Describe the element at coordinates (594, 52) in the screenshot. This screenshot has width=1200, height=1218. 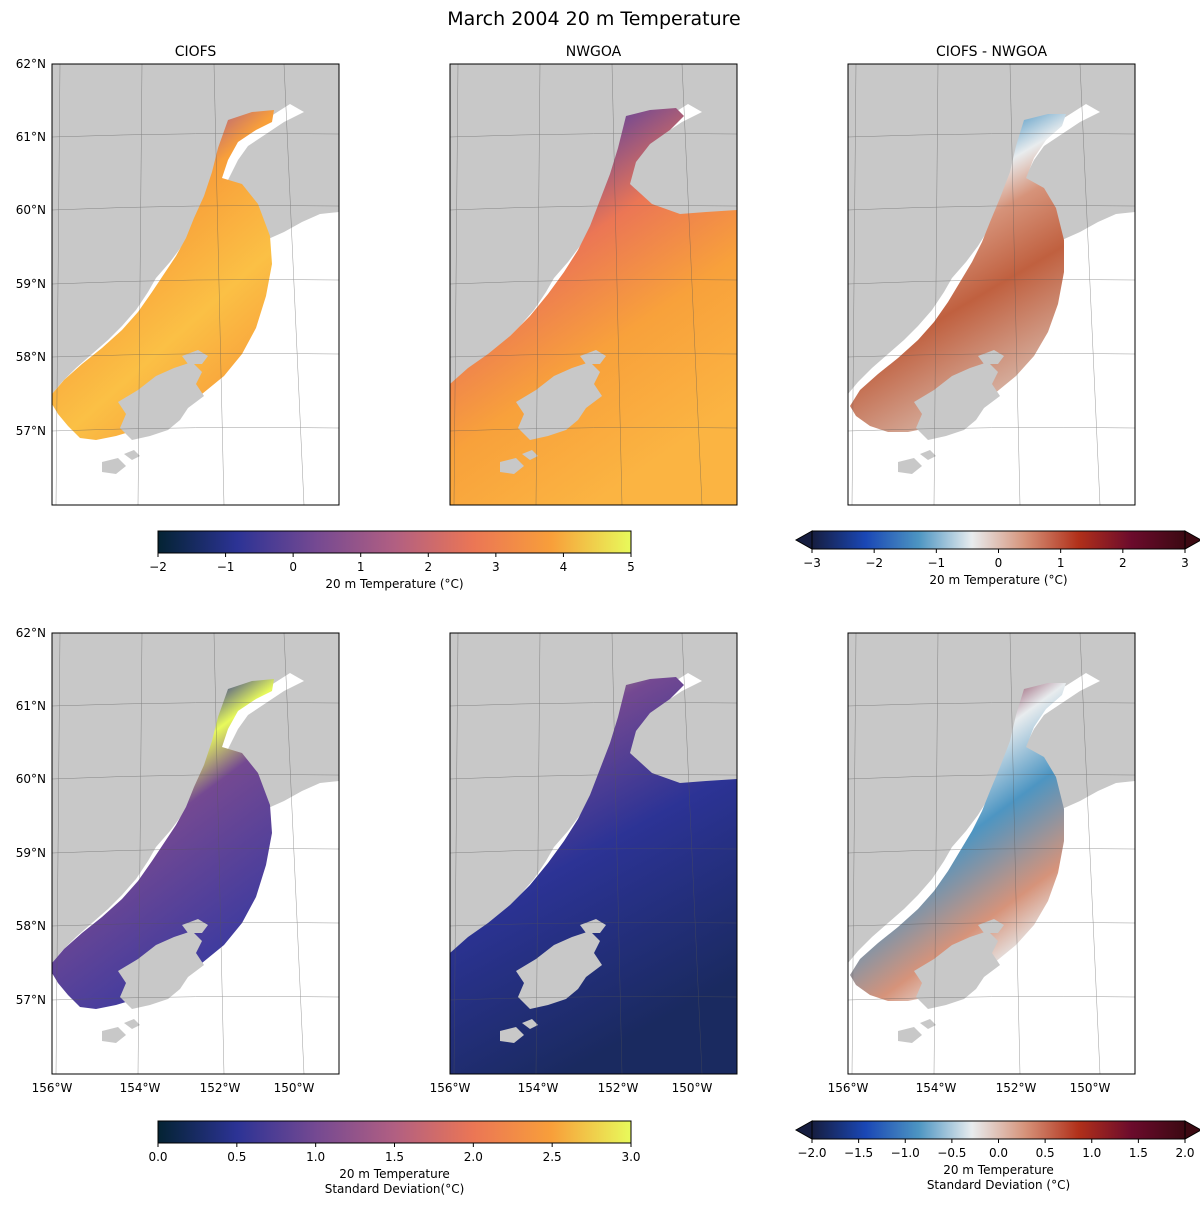
I see `panel-title: NWGOA` at that location.